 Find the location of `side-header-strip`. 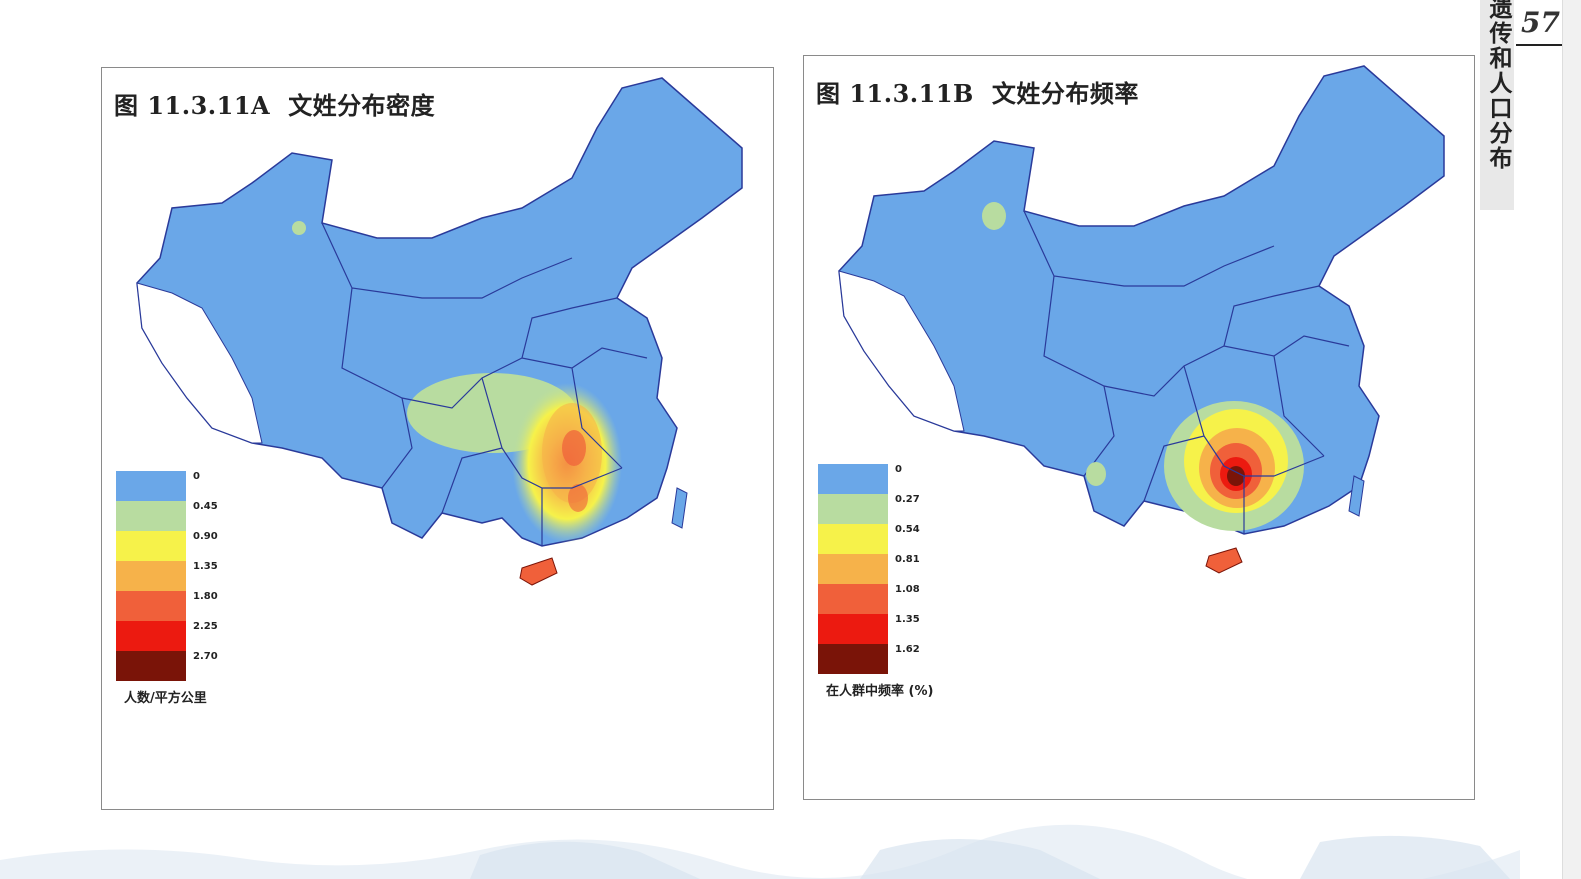

side-header-strip is located at coordinates (1497, 105).